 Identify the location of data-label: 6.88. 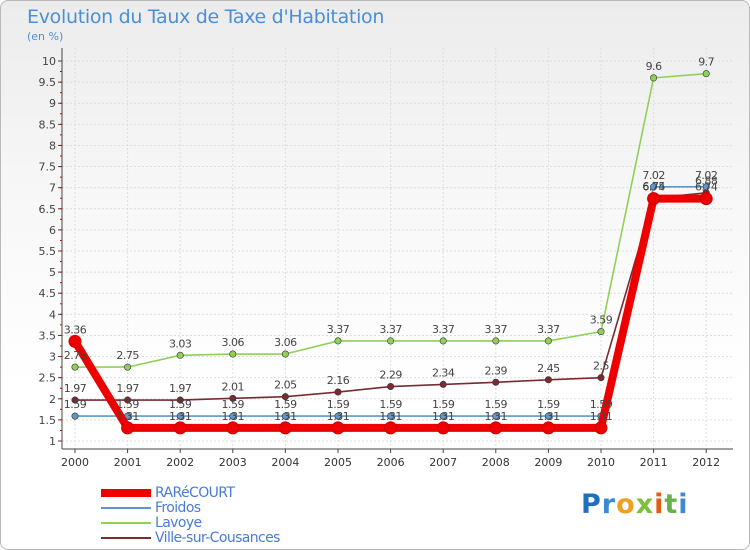
(706, 181).